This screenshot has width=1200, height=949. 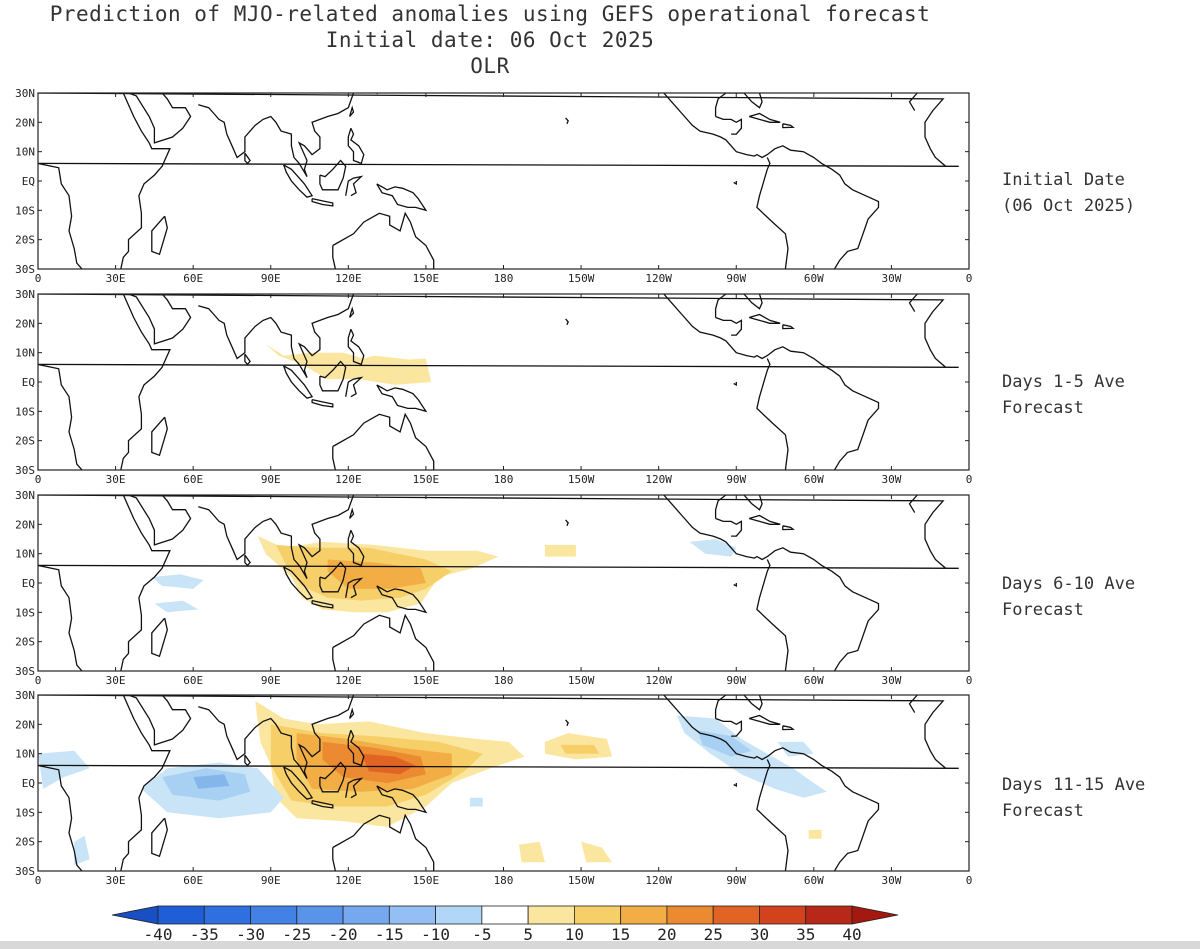 I want to click on latitude-label: 20N, so click(x=25, y=122).